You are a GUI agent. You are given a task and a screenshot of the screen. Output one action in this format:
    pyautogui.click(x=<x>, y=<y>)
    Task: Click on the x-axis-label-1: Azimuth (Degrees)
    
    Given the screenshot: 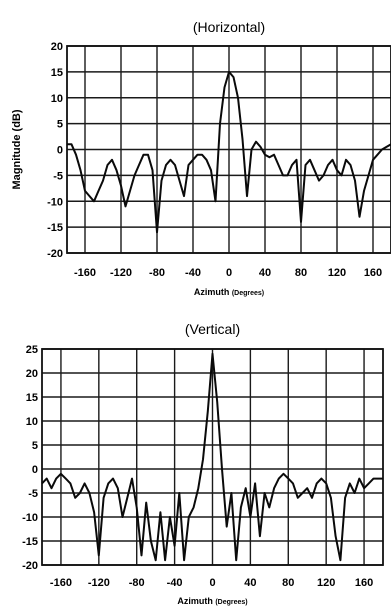 What is the action you would take?
    pyautogui.click(x=212, y=601)
    